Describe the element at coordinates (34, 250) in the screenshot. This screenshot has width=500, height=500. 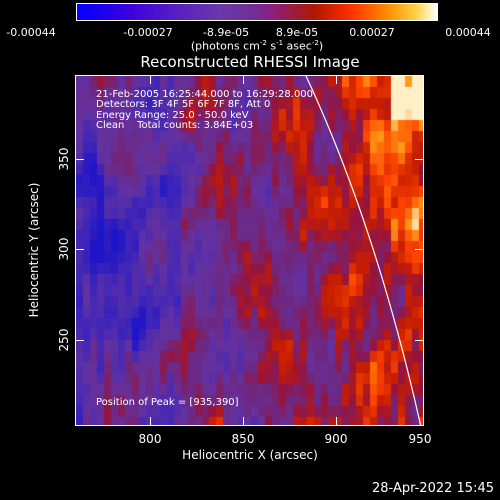
I see `y-axis-label: Heliocentric Y (arcsec)` at that location.